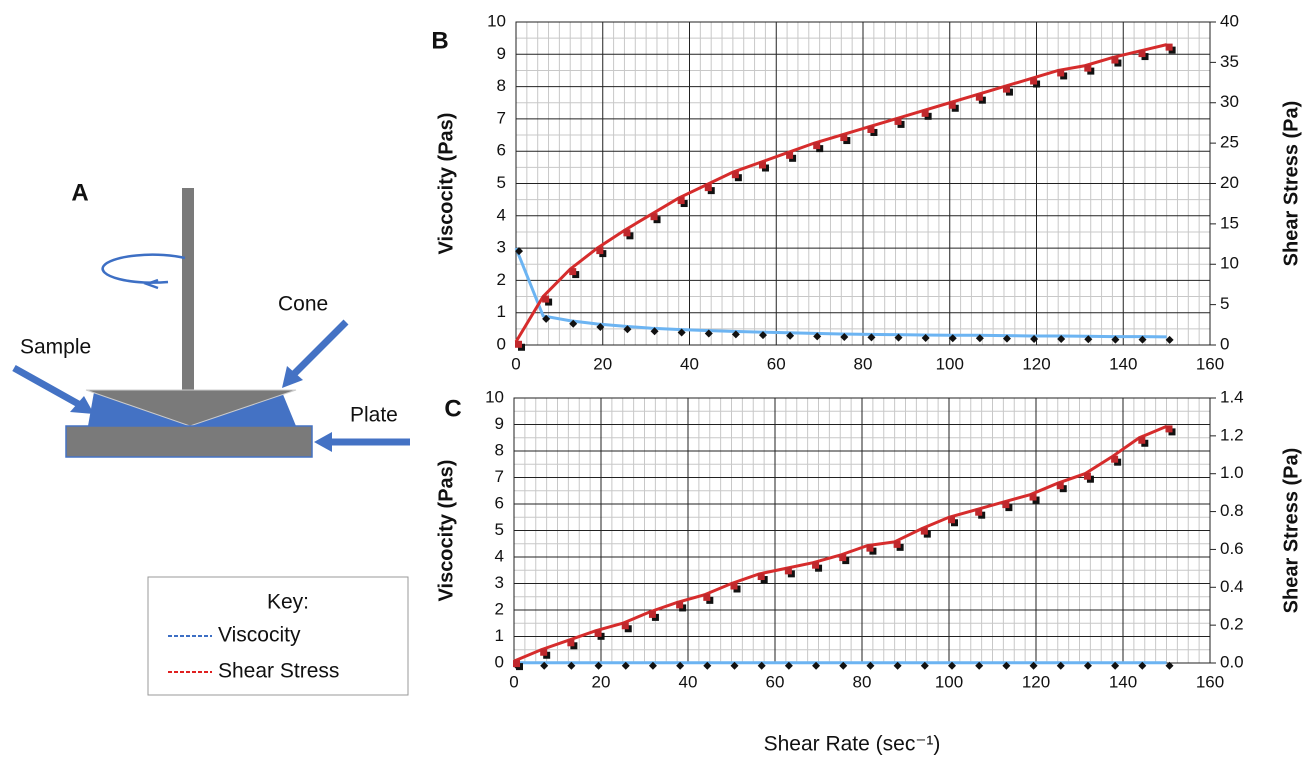 The width and height of the screenshot is (1309, 764). What do you see at coordinates (501, 279) in the screenshot?
I see `y-tick-label: 2` at bounding box center [501, 279].